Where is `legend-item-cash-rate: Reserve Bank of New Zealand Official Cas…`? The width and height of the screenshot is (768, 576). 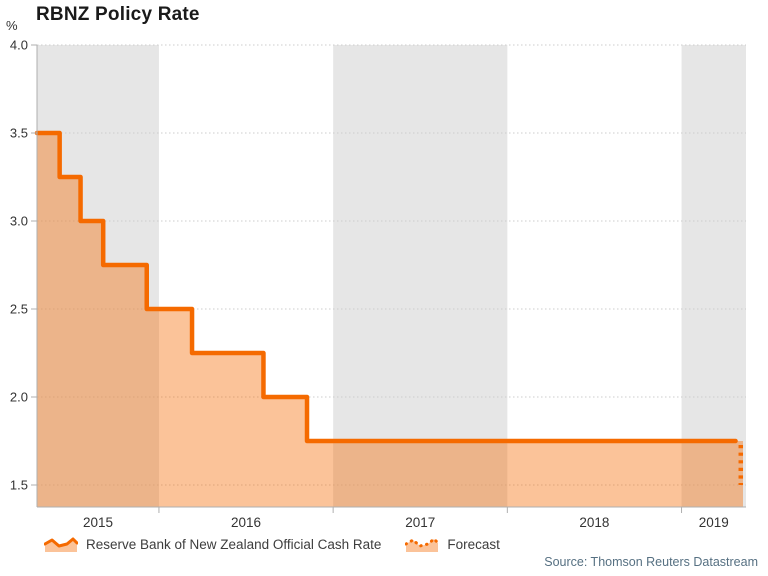 legend-item-cash-rate: Reserve Bank of New Zealand Official Cas… is located at coordinates (212, 544).